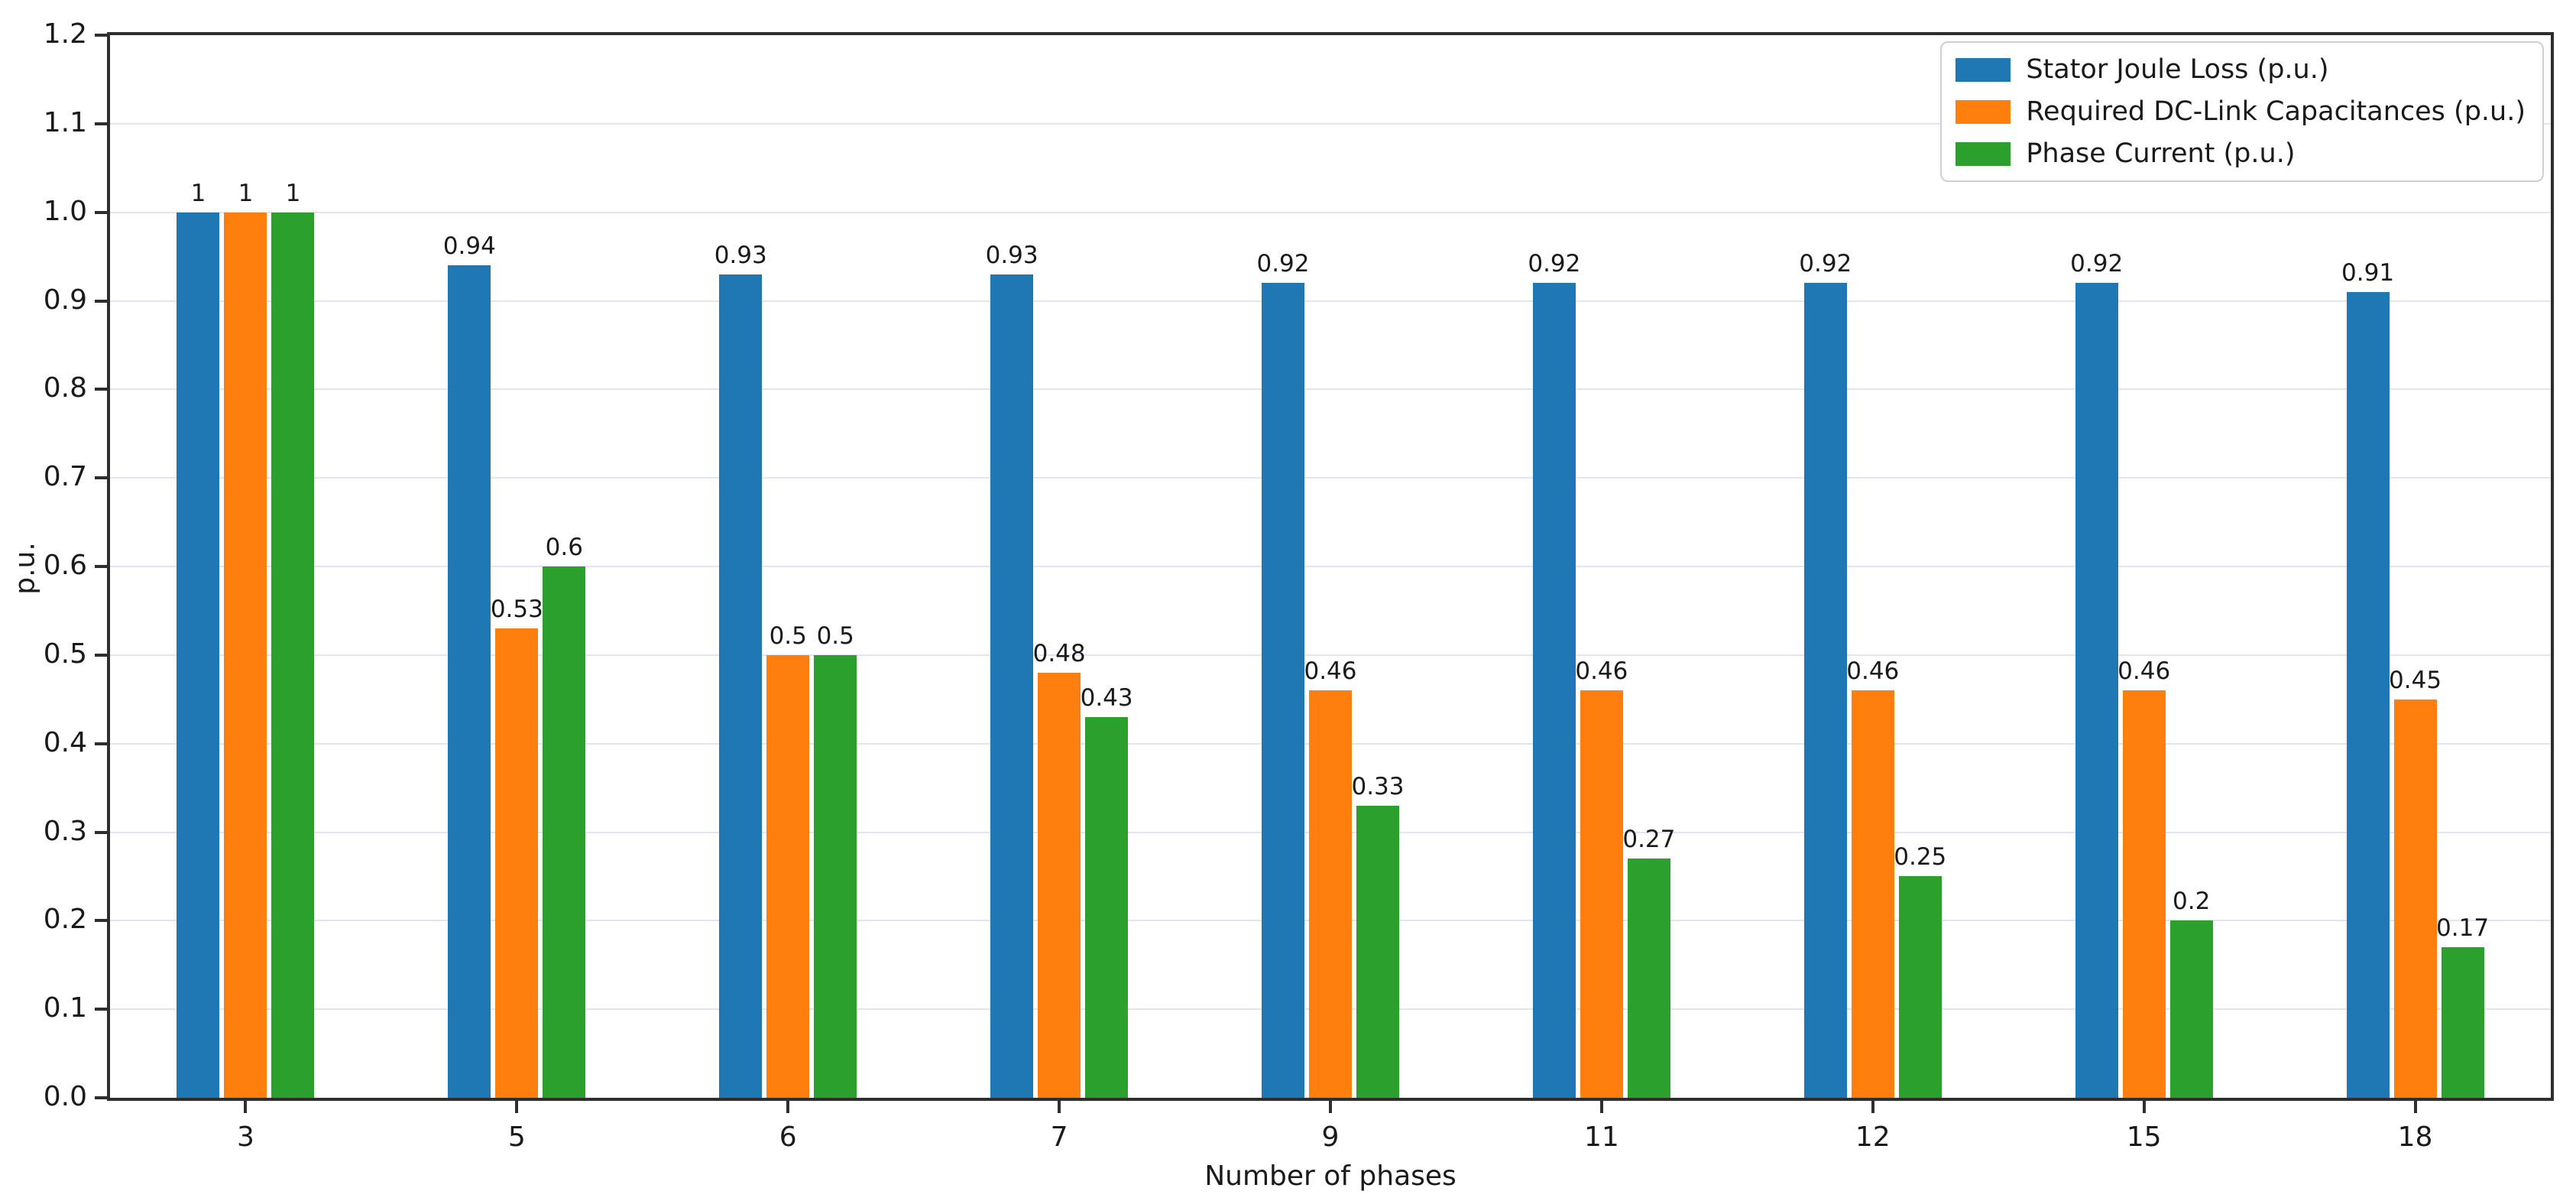 The width and height of the screenshot is (2576, 1201). I want to click on legend-label: Phase Current (p.u.), so click(2161, 153).